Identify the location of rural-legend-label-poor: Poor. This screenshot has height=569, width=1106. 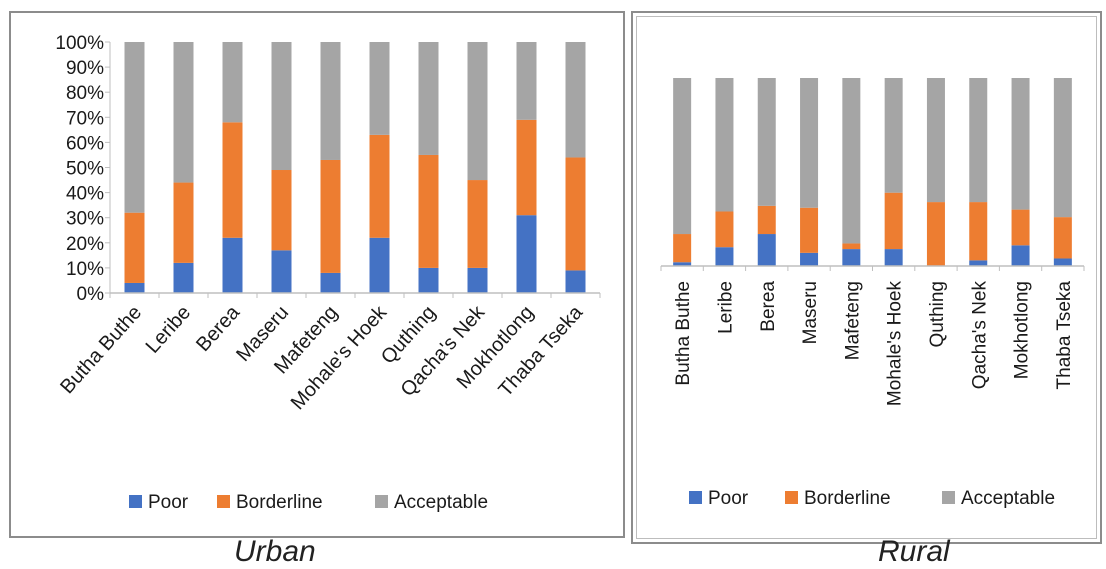
(728, 498).